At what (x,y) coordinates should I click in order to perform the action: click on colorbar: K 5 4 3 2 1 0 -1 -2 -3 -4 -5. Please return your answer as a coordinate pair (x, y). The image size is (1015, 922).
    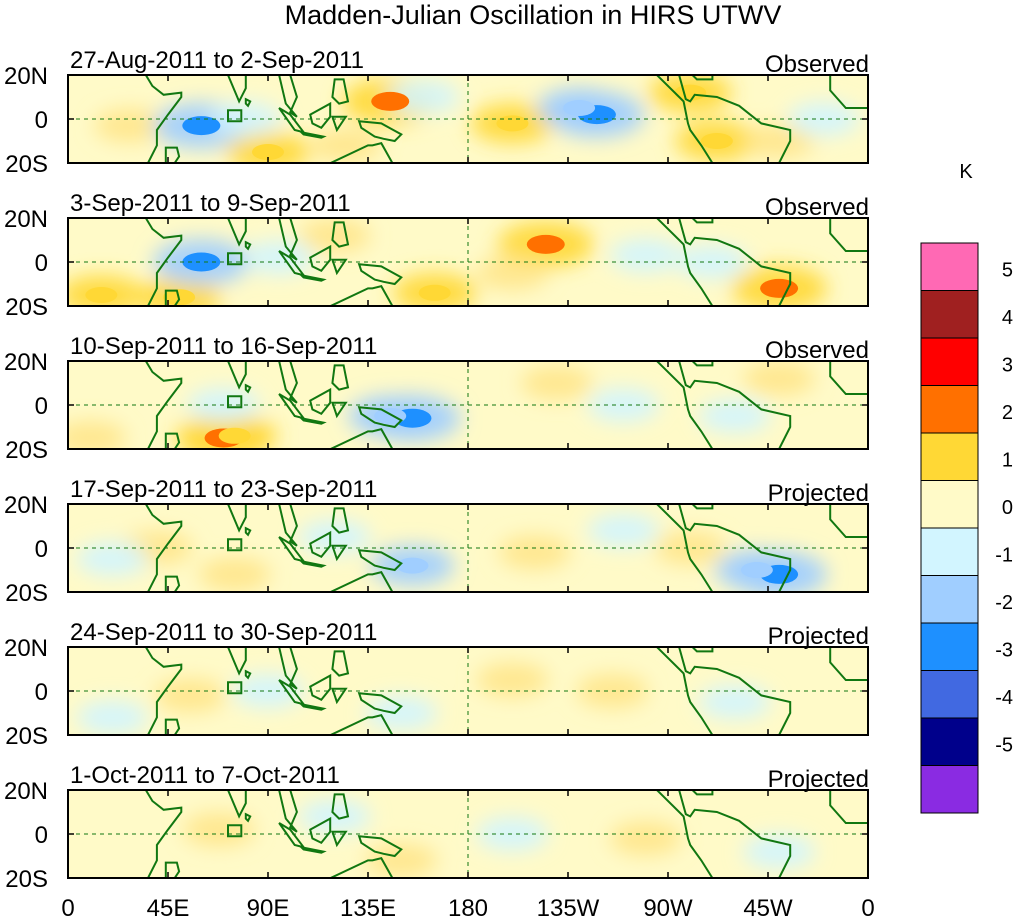
    Looking at the image, I should click on (966, 487).